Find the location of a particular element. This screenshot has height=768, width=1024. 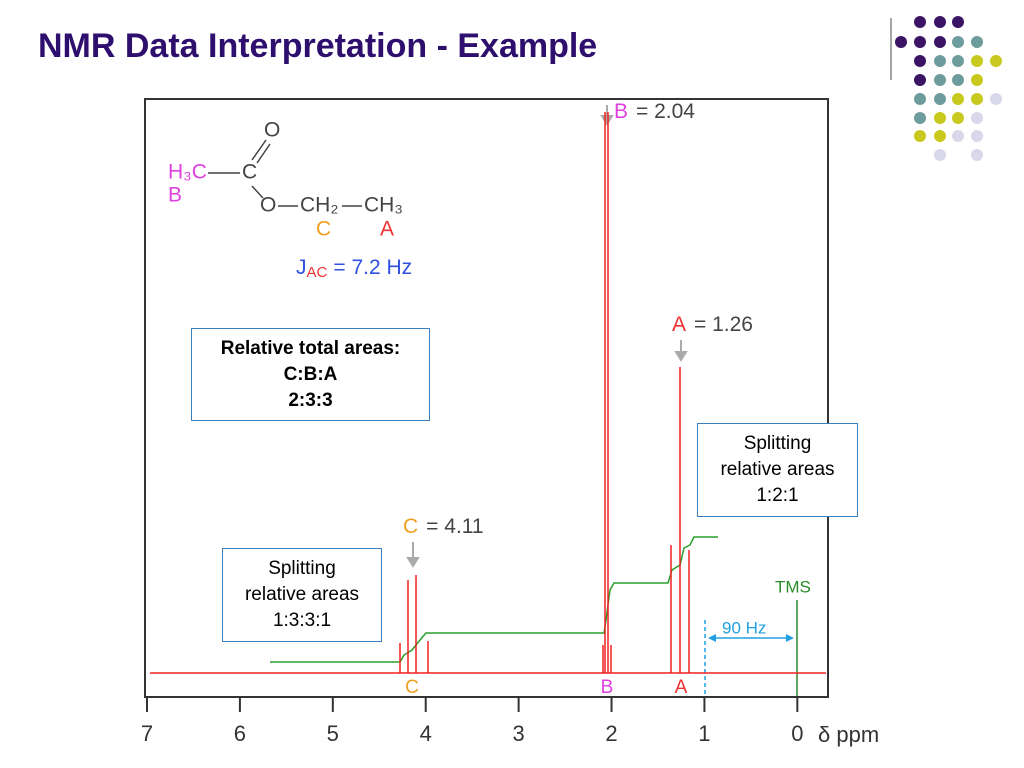

x-label: δ ppm is located at coordinates (848, 734).